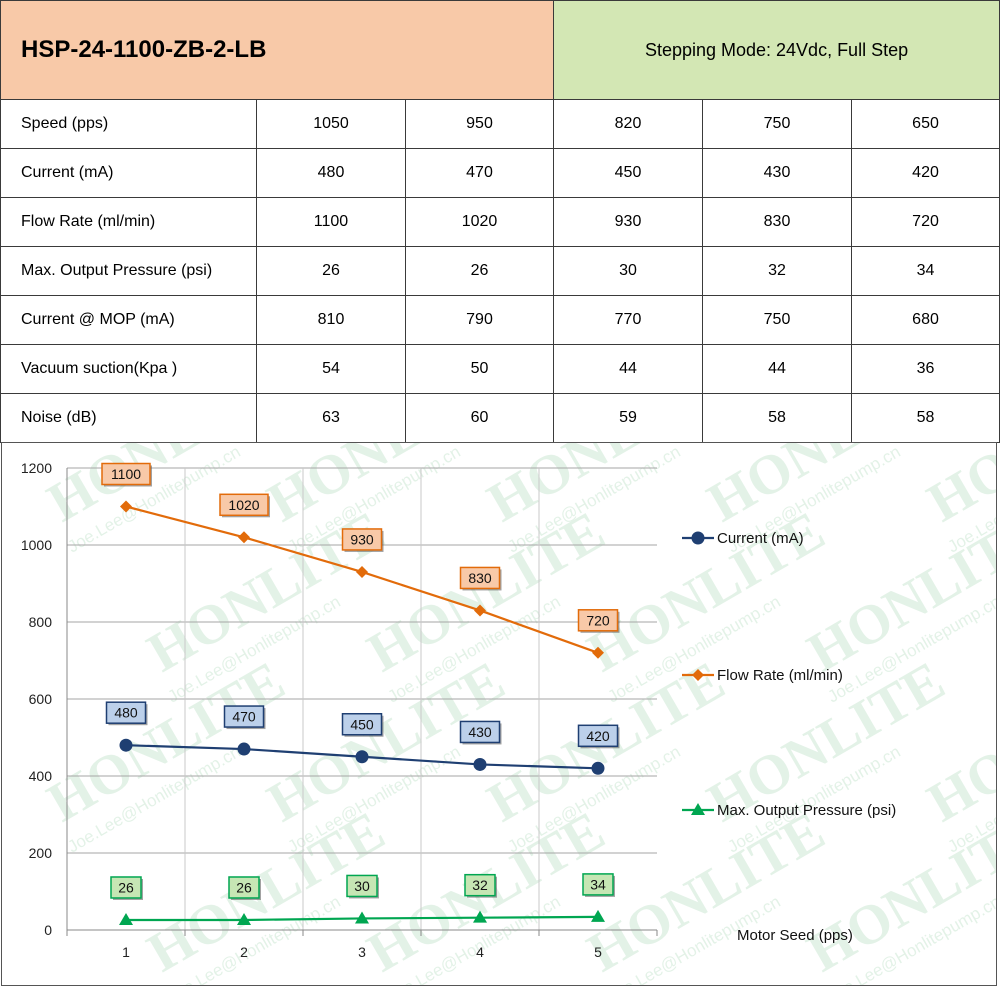 The height and width of the screenshot is (989, 1000). I want to click on data-label: 34, so click(598, 884).